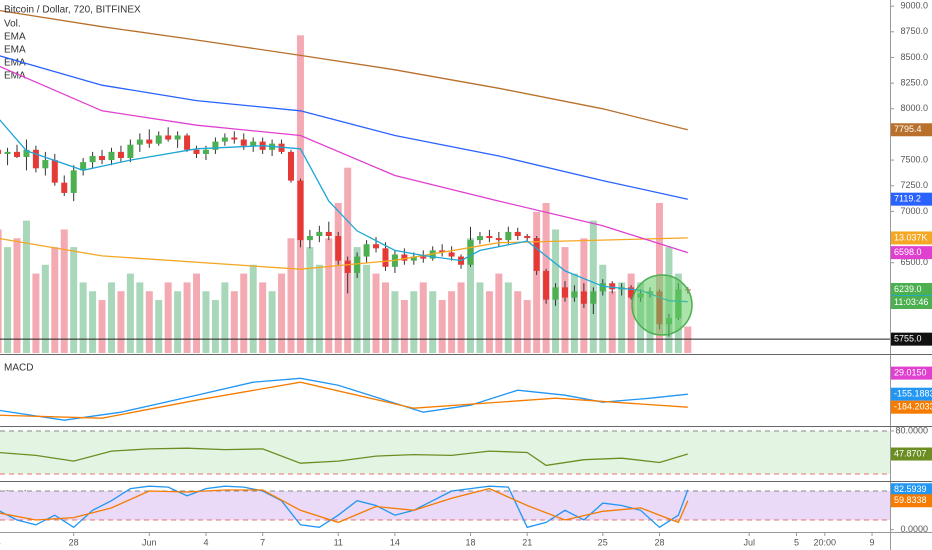 The height and width of the screenshot is (550, 932). Describe the element at coordinates (914, 159) in the screenshot. I see `y-tick-label: 7500.0` at that location.